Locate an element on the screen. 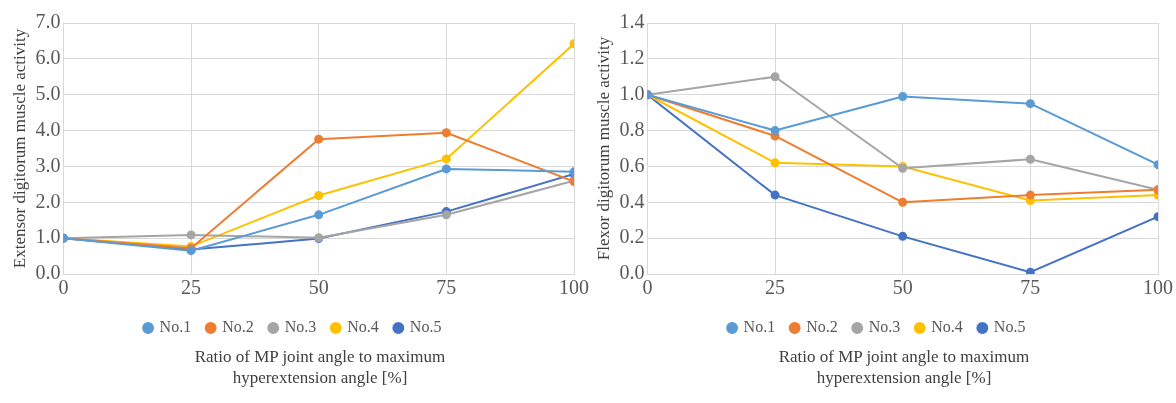  y-axis-title: Flexor digitorum muscle activity is located at coordinates (603, 148).